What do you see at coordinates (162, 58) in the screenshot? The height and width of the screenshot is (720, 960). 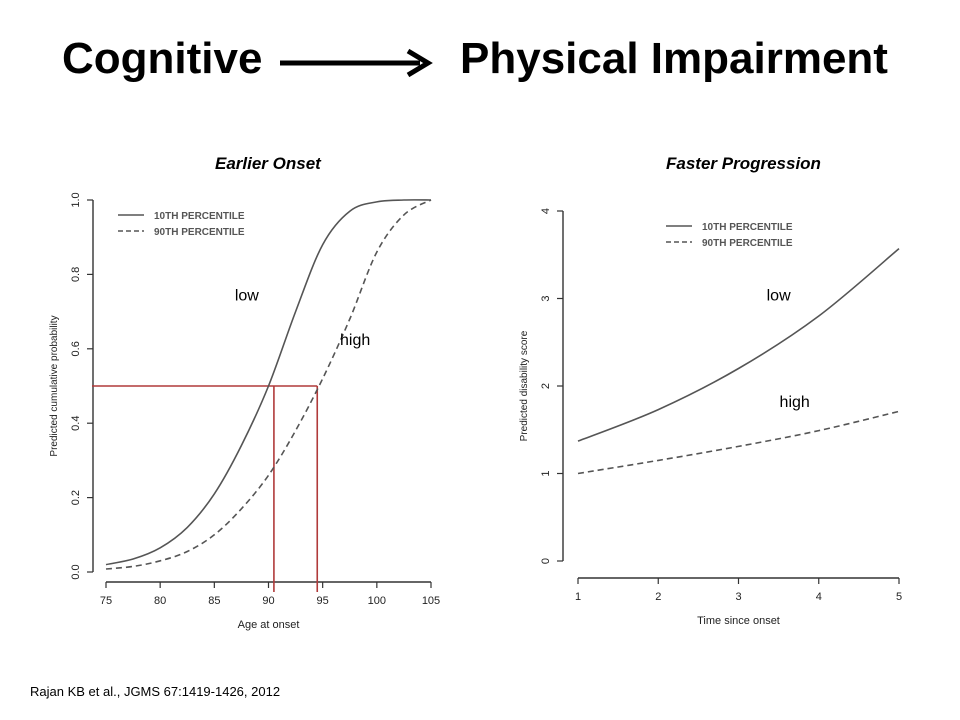 I see `title-cognitive: Cognitive` at bounding box center [162, 58].